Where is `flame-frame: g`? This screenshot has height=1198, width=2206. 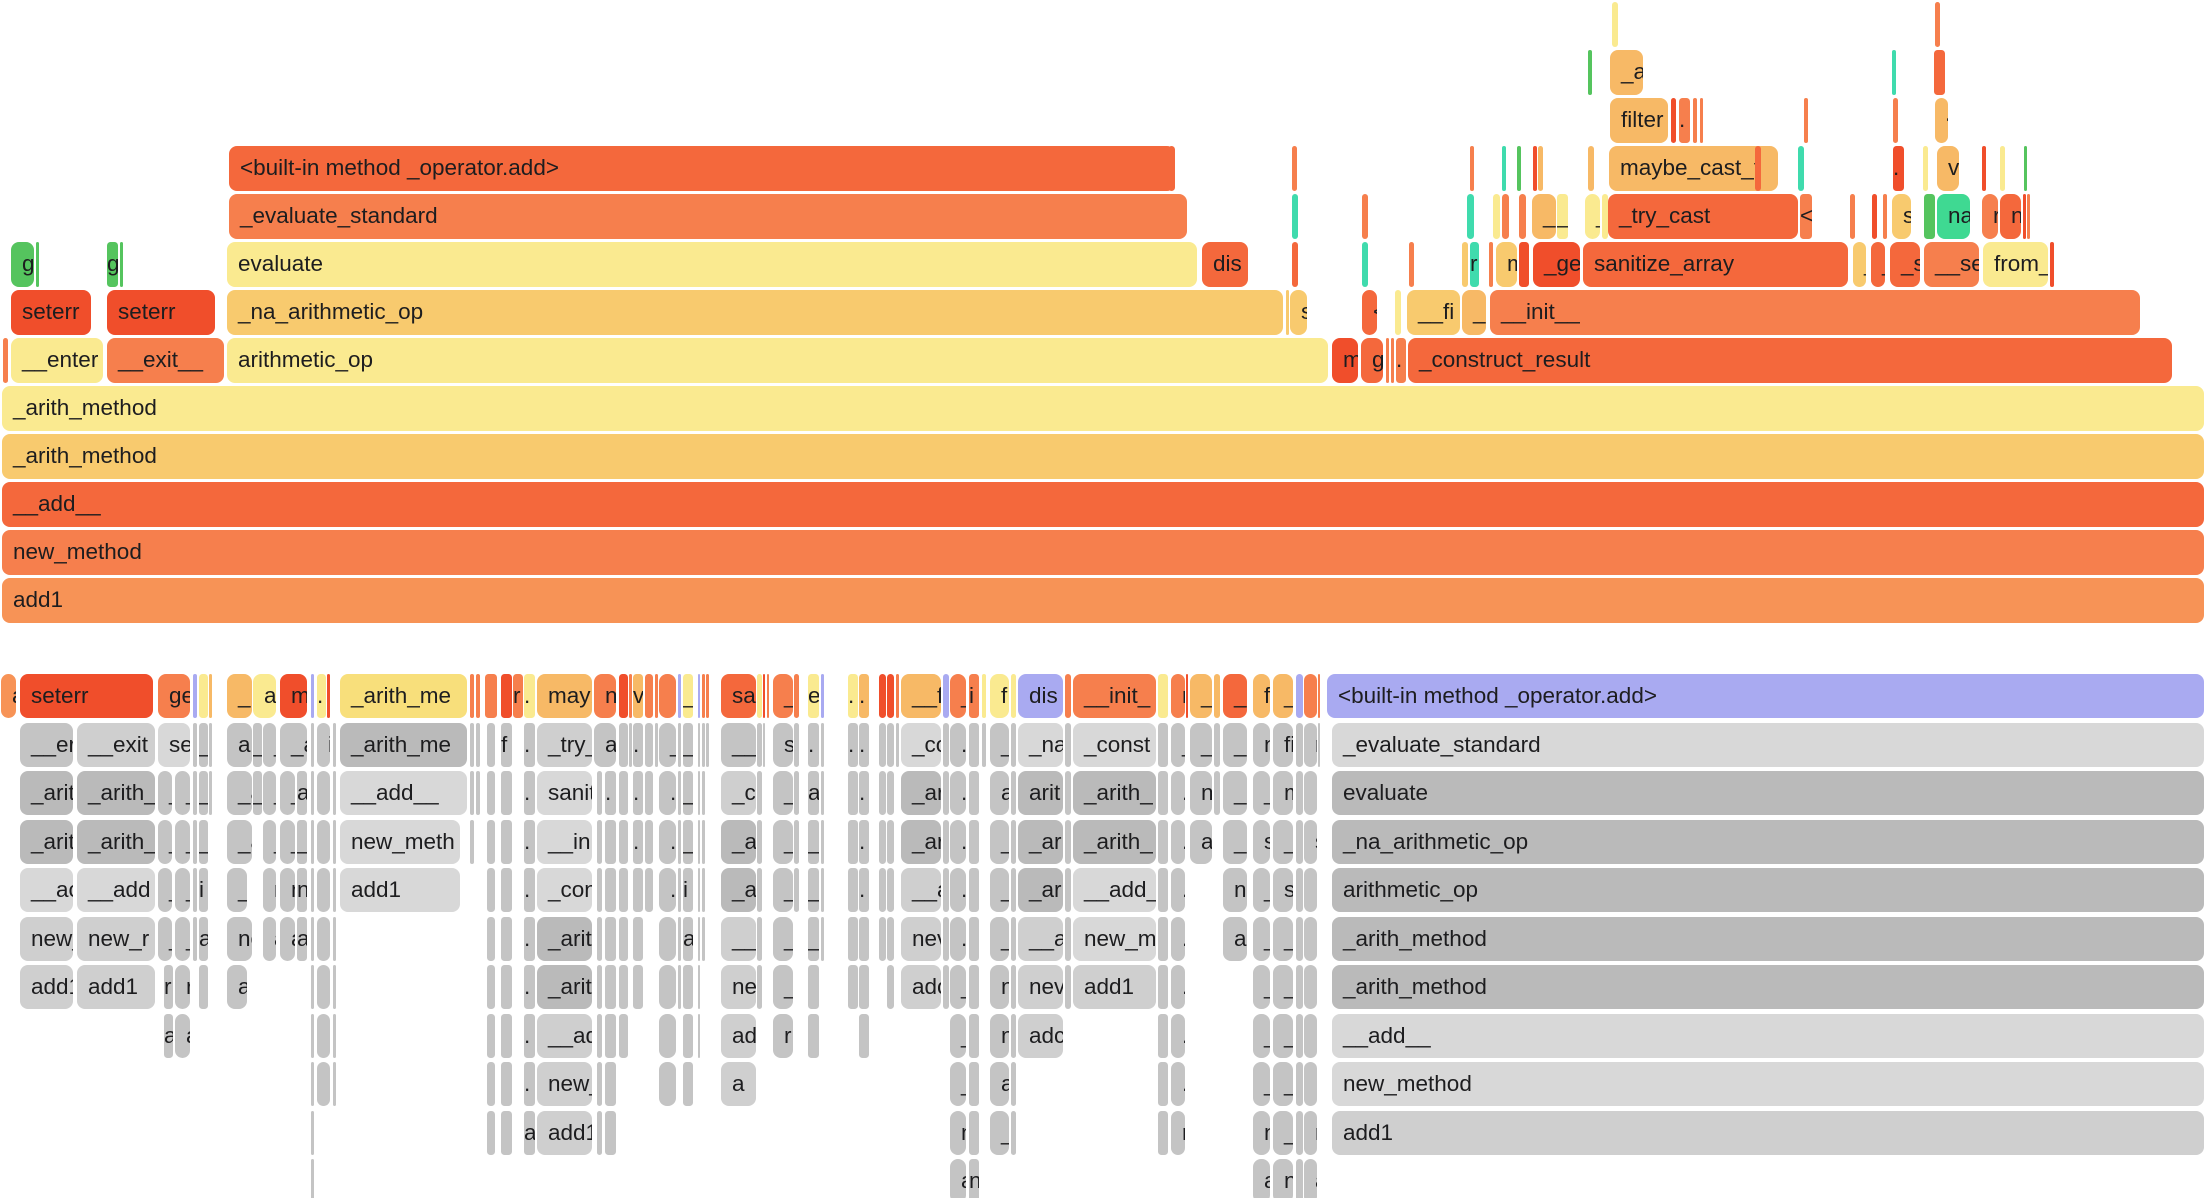
flame-frame: g is located at coordinates (1372, 360).